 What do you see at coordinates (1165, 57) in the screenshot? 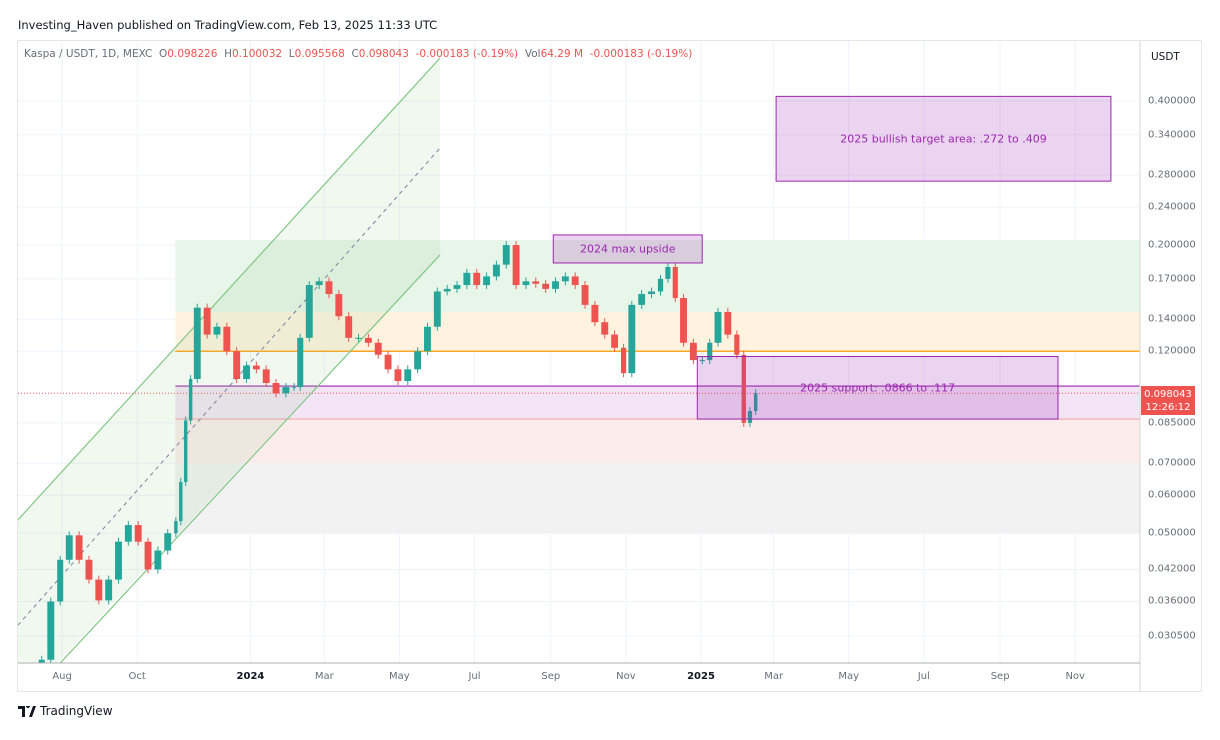
I see `currency-unit: USDT` at bounding box center [1165, 57].